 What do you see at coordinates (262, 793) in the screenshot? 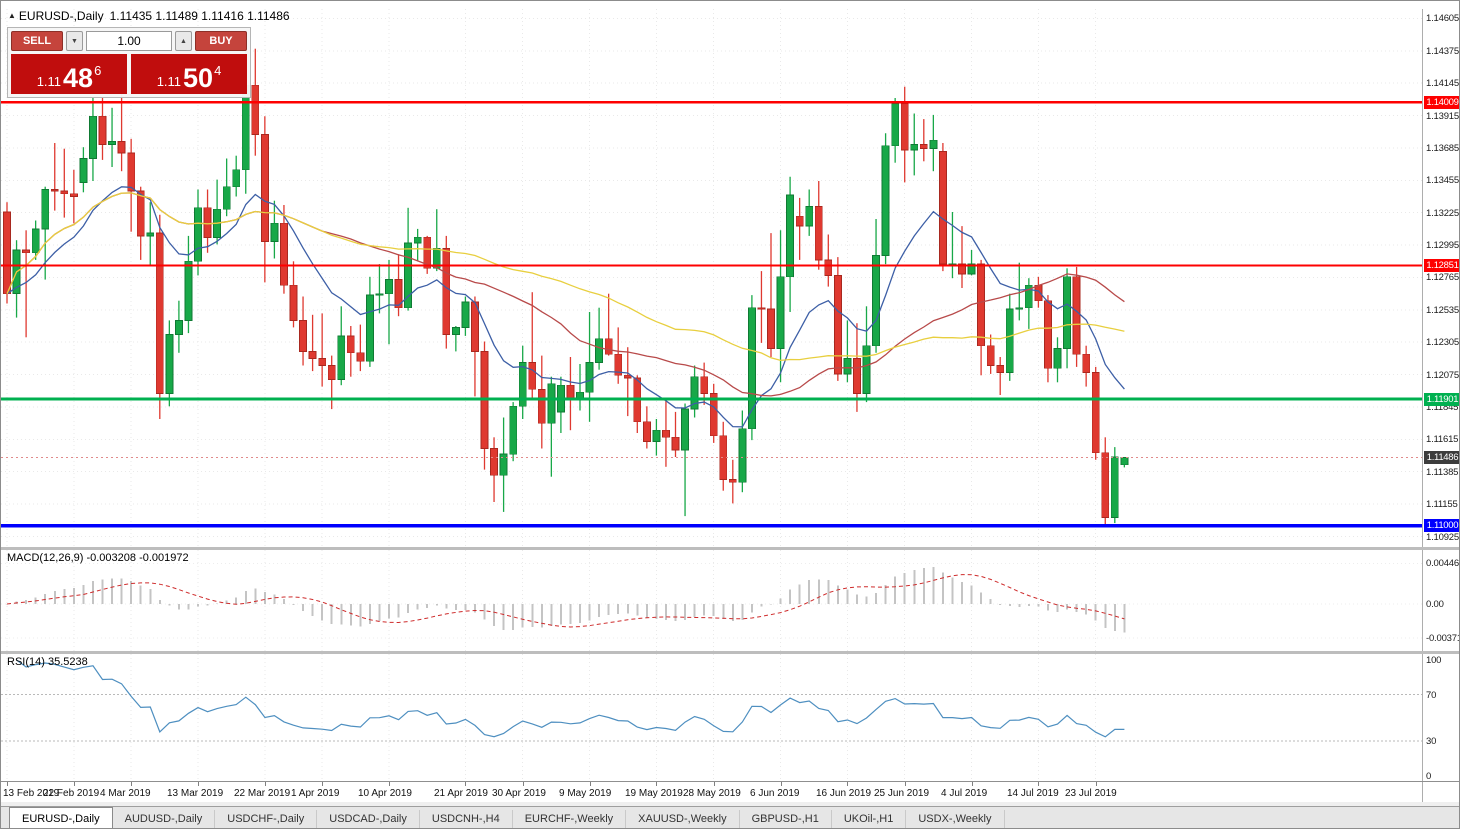
I see `date-label: 22 Mar 2019` at bounding box center [262, 793].